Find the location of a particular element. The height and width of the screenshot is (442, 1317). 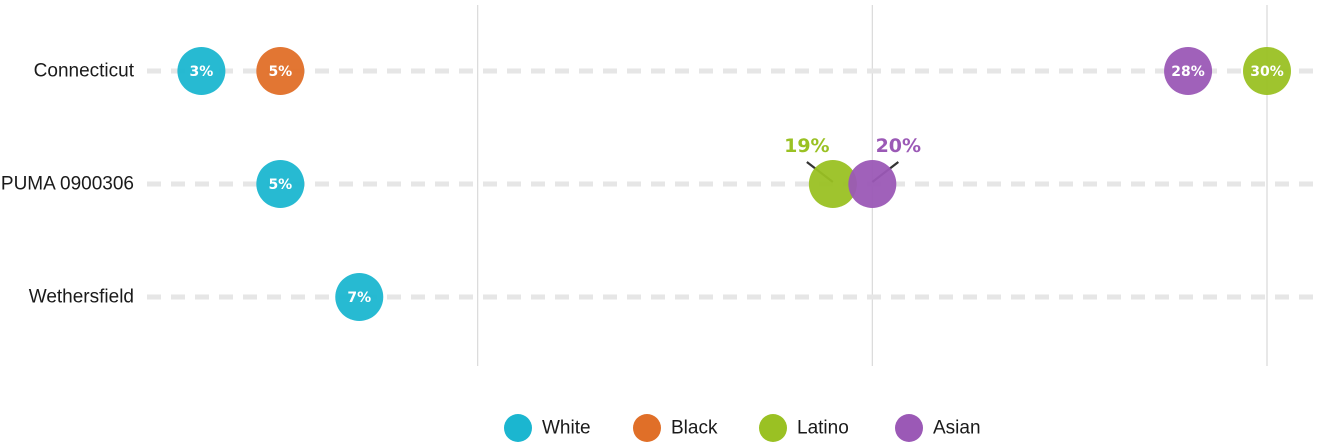

data-label-white: 7% is located at coordinates (359, 298).